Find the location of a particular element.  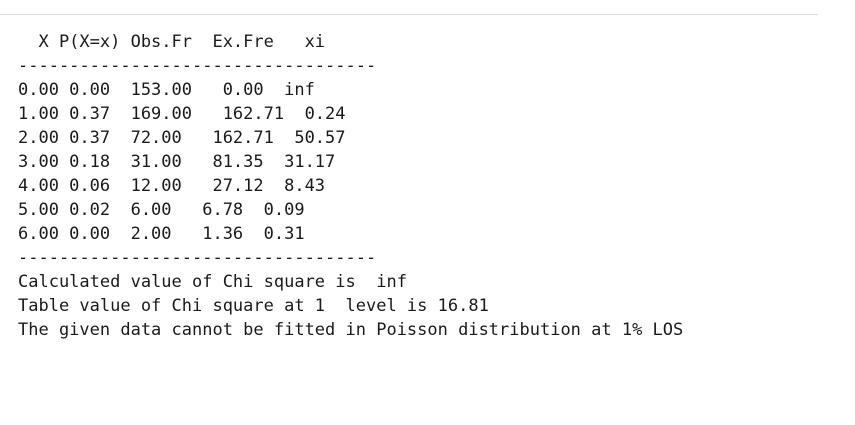

table-header: X P(X=x) Obs.Fr Ex.Fre xi is located at coordinates (172, 42).